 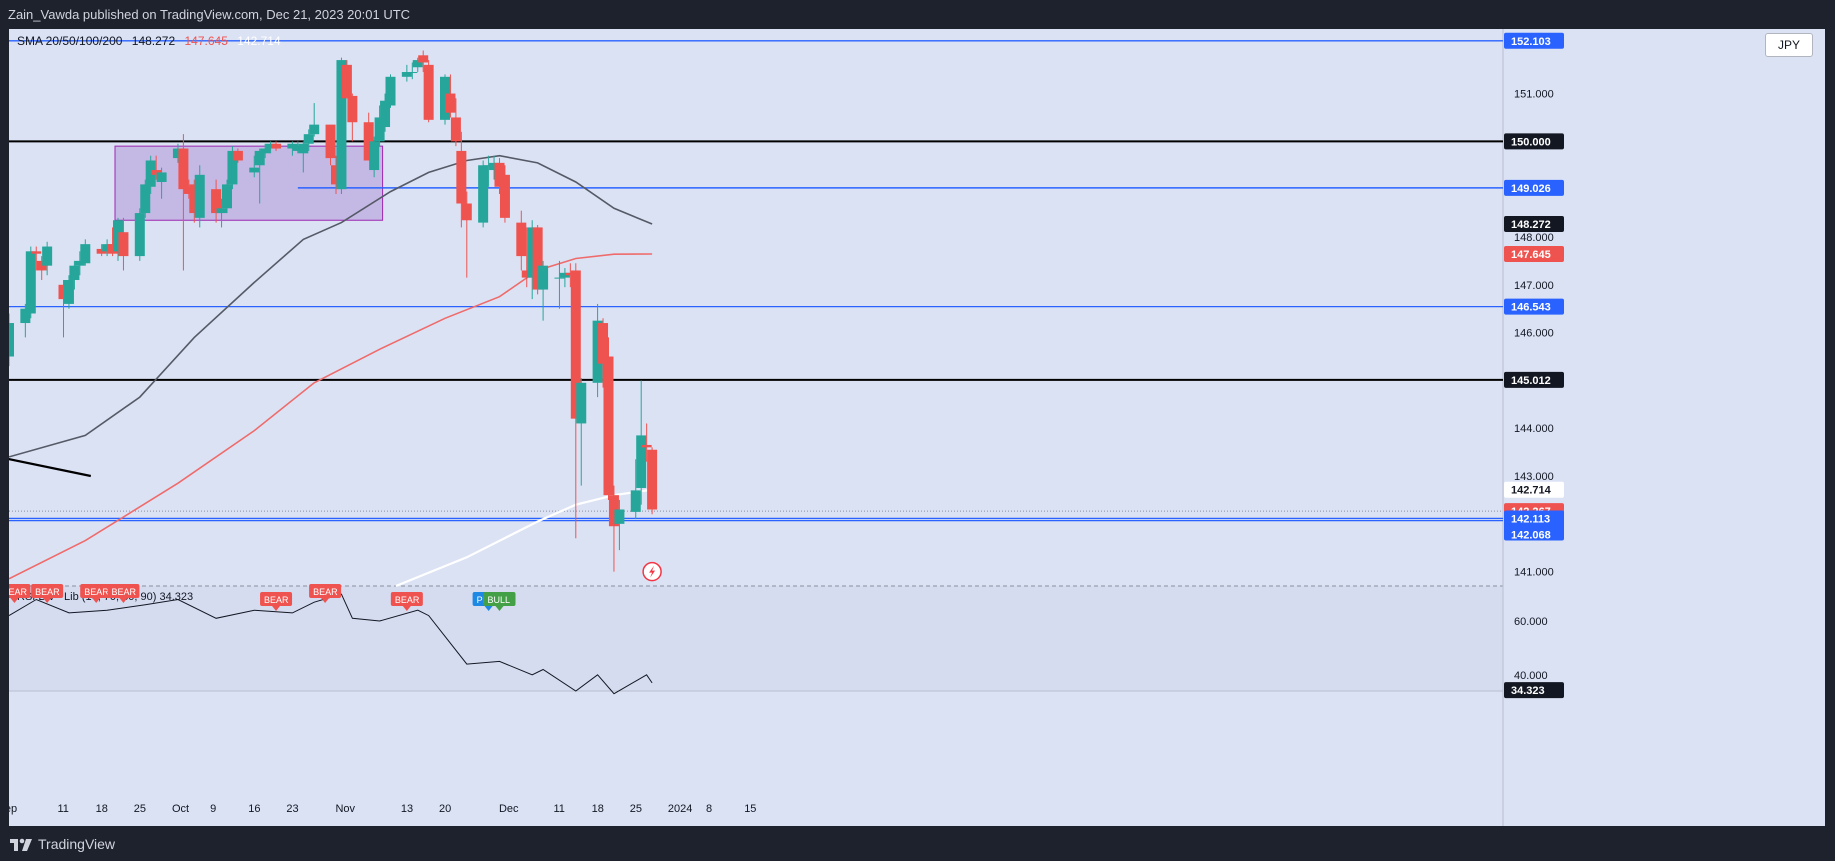 What do you see at coordinates (756, 638) in the screenshot?
I see `rsi-pane-bg` at bounding box center [756, 638].